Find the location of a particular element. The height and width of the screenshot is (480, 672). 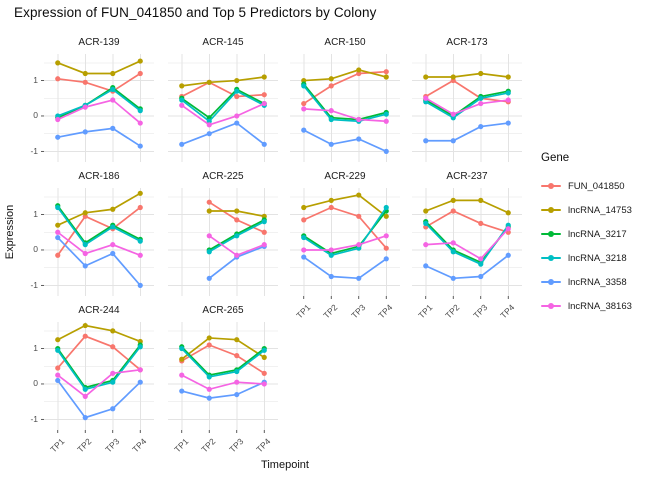

facet-ACR-150: ACR-150 is located at coordinates (345, 99).